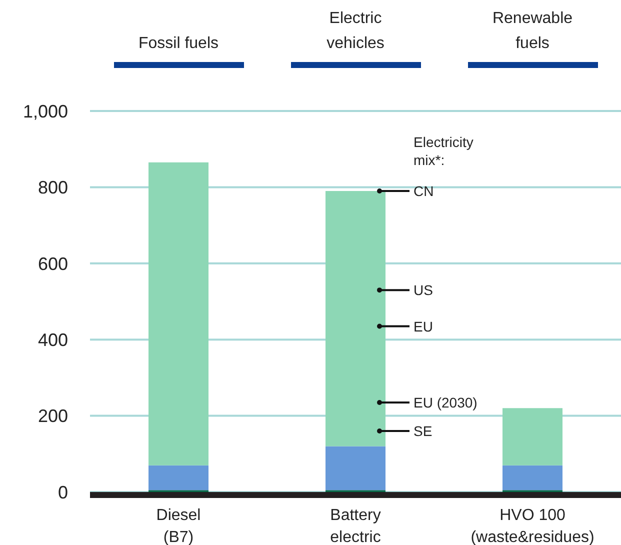  What do you see at coordinates (532, 526) in the screenshot?
I see `x-tick-label: HVO 100 (waste&residues)` at bounding box center [532, 526].